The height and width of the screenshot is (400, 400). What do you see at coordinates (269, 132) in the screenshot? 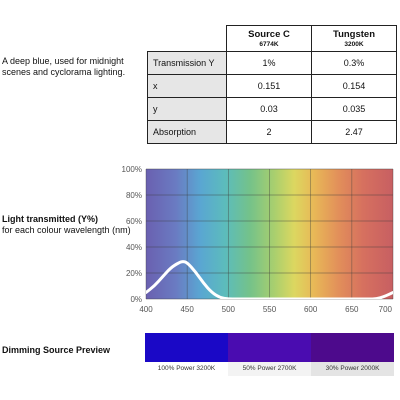
I see `cell-value: 2` at bounding box center [269, 132].